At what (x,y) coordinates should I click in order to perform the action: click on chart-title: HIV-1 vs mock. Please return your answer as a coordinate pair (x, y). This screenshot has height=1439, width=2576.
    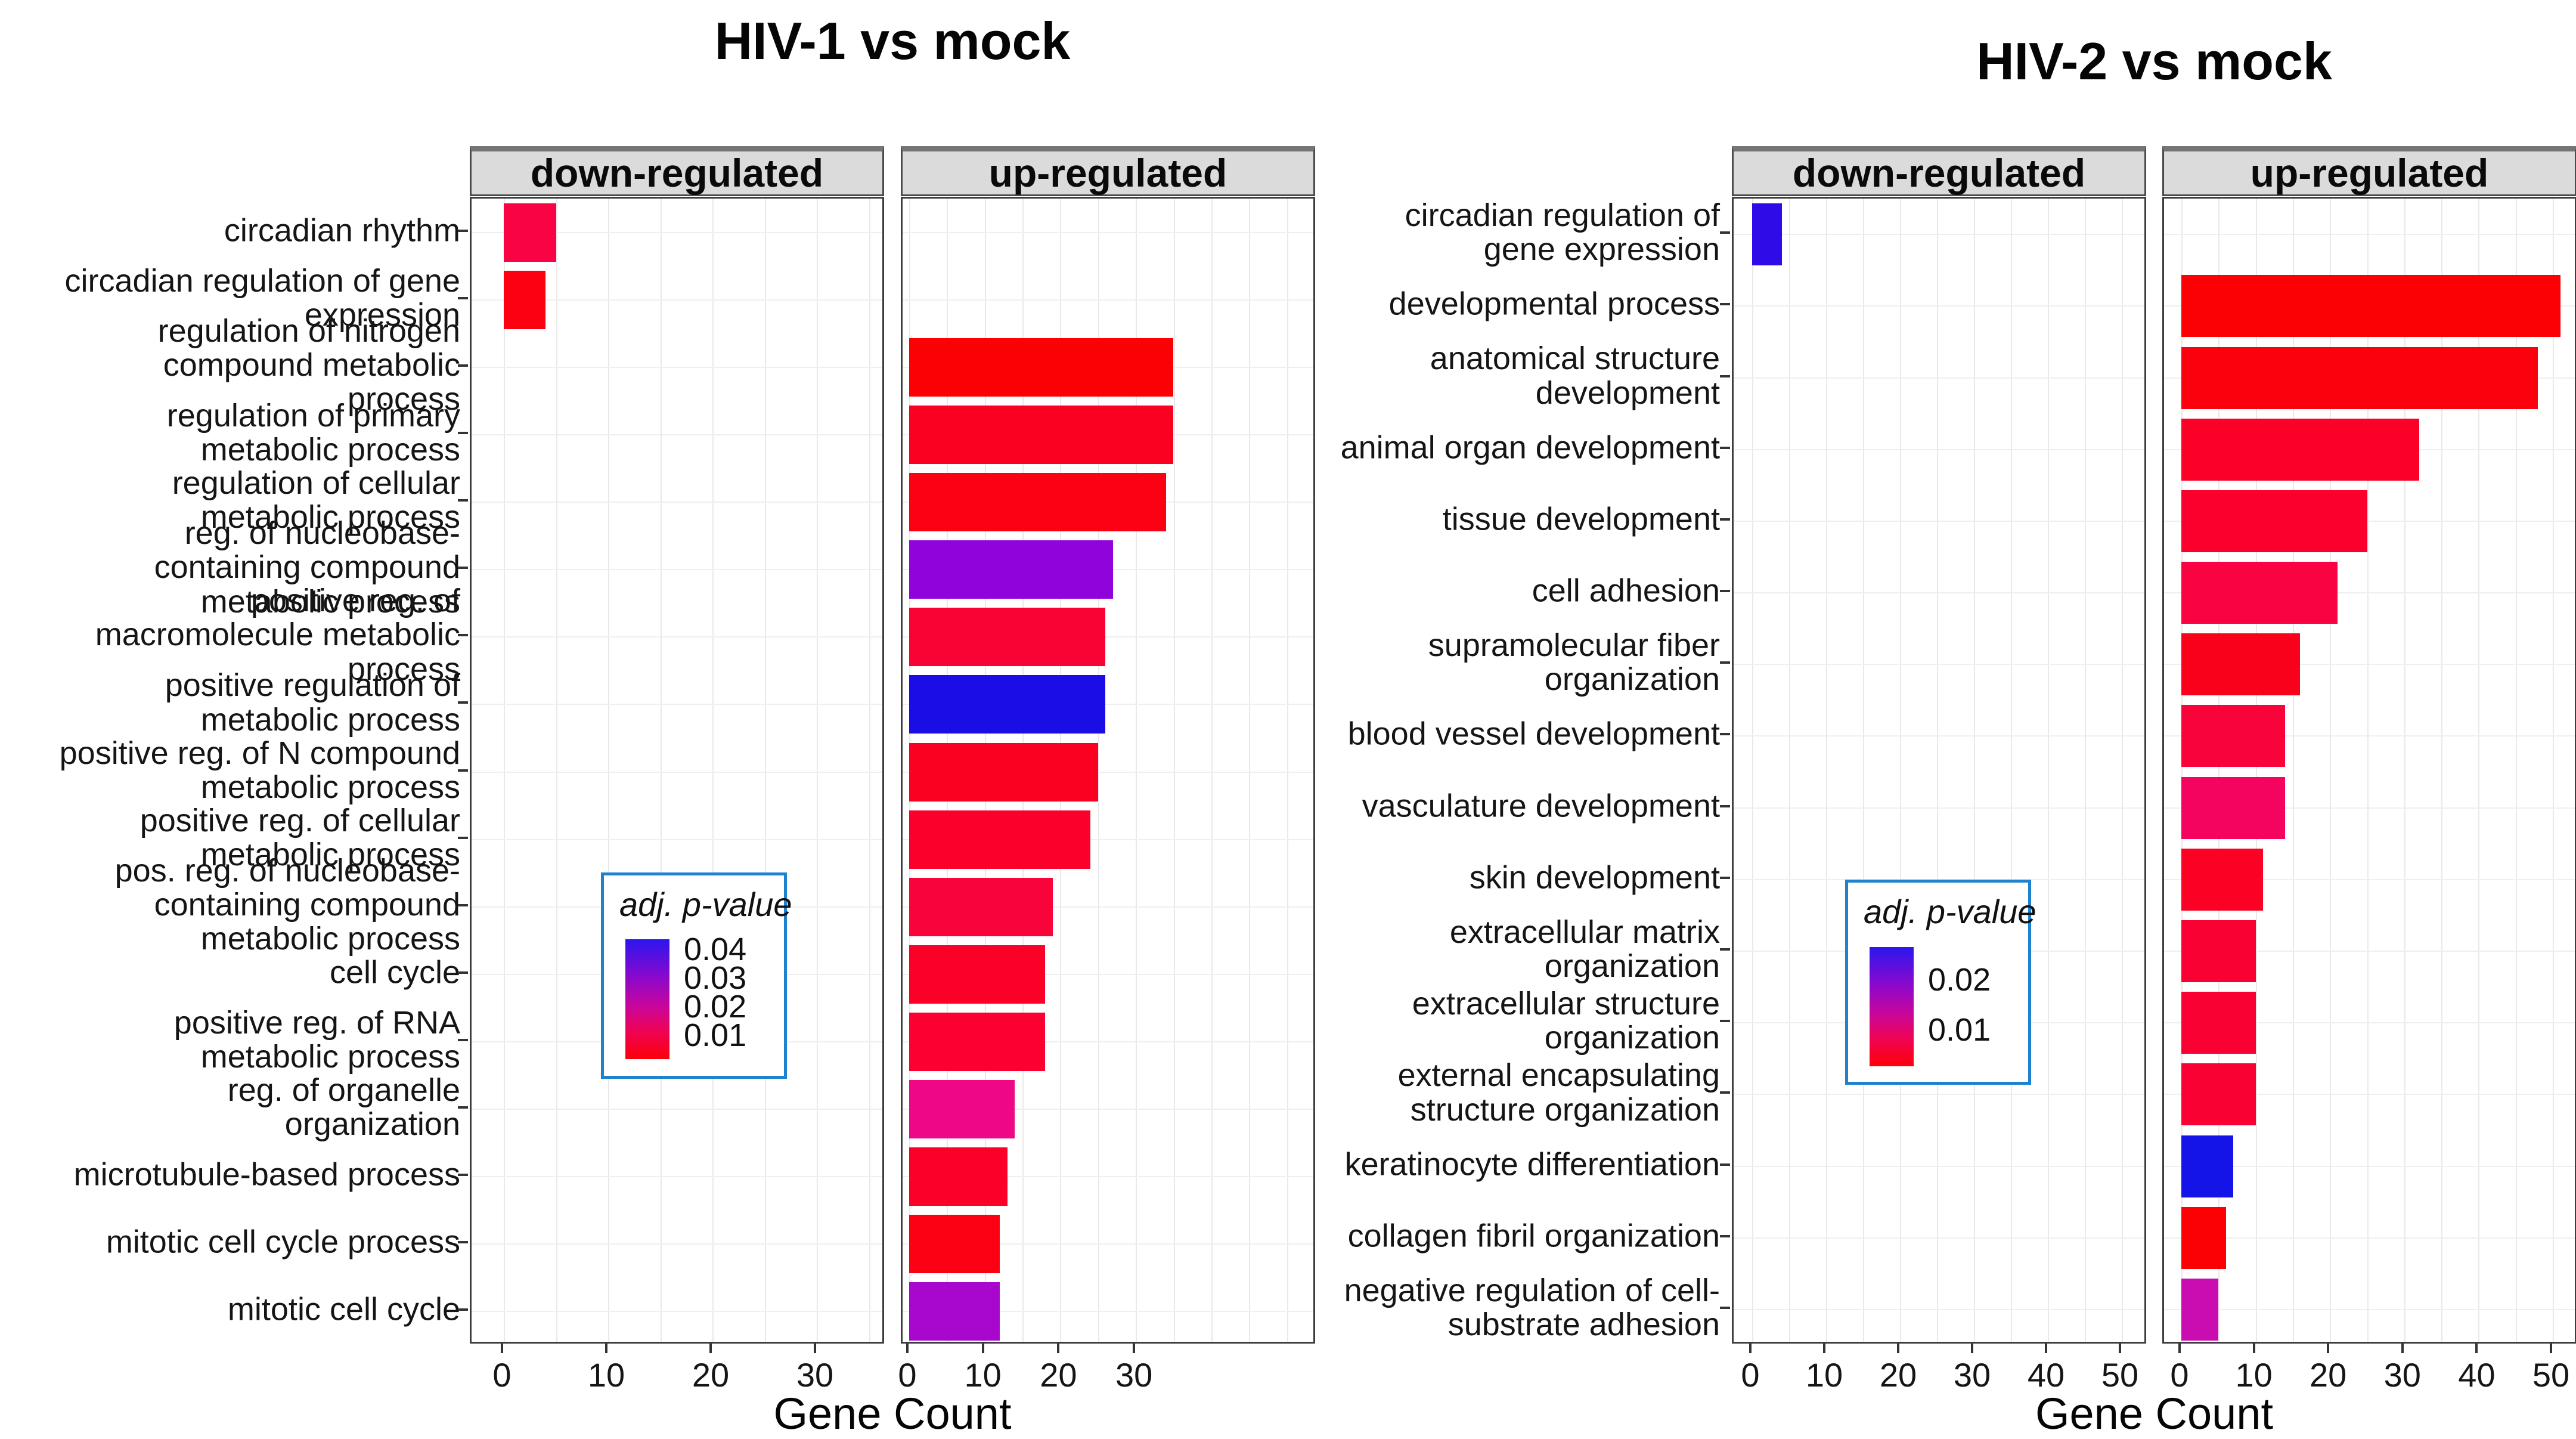
    Looking at the image, I should click on (892, 40).